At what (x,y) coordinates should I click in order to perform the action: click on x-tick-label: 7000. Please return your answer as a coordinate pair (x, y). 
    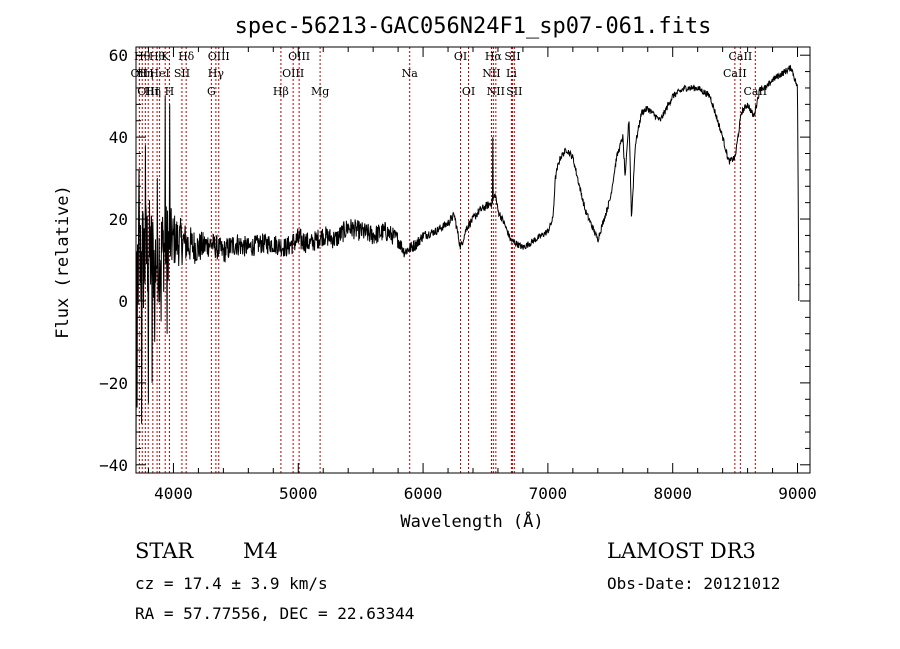
    Looking at the image, I should click on (548, 493).